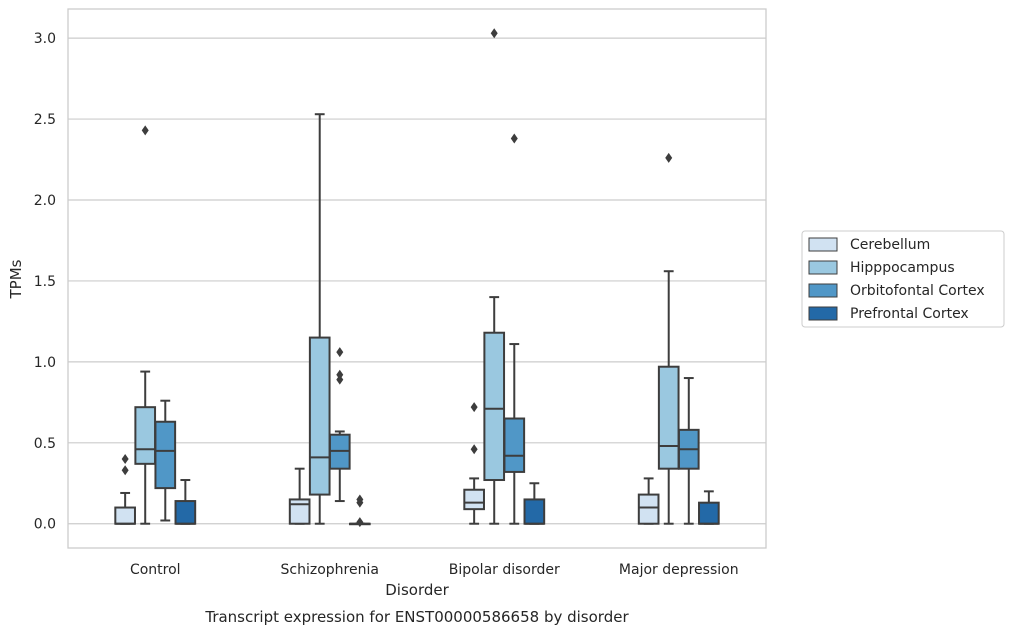  Describe the element at coordinates (679, 570) in the screenshot. I see `x-tick-label: Major depression` at that location.